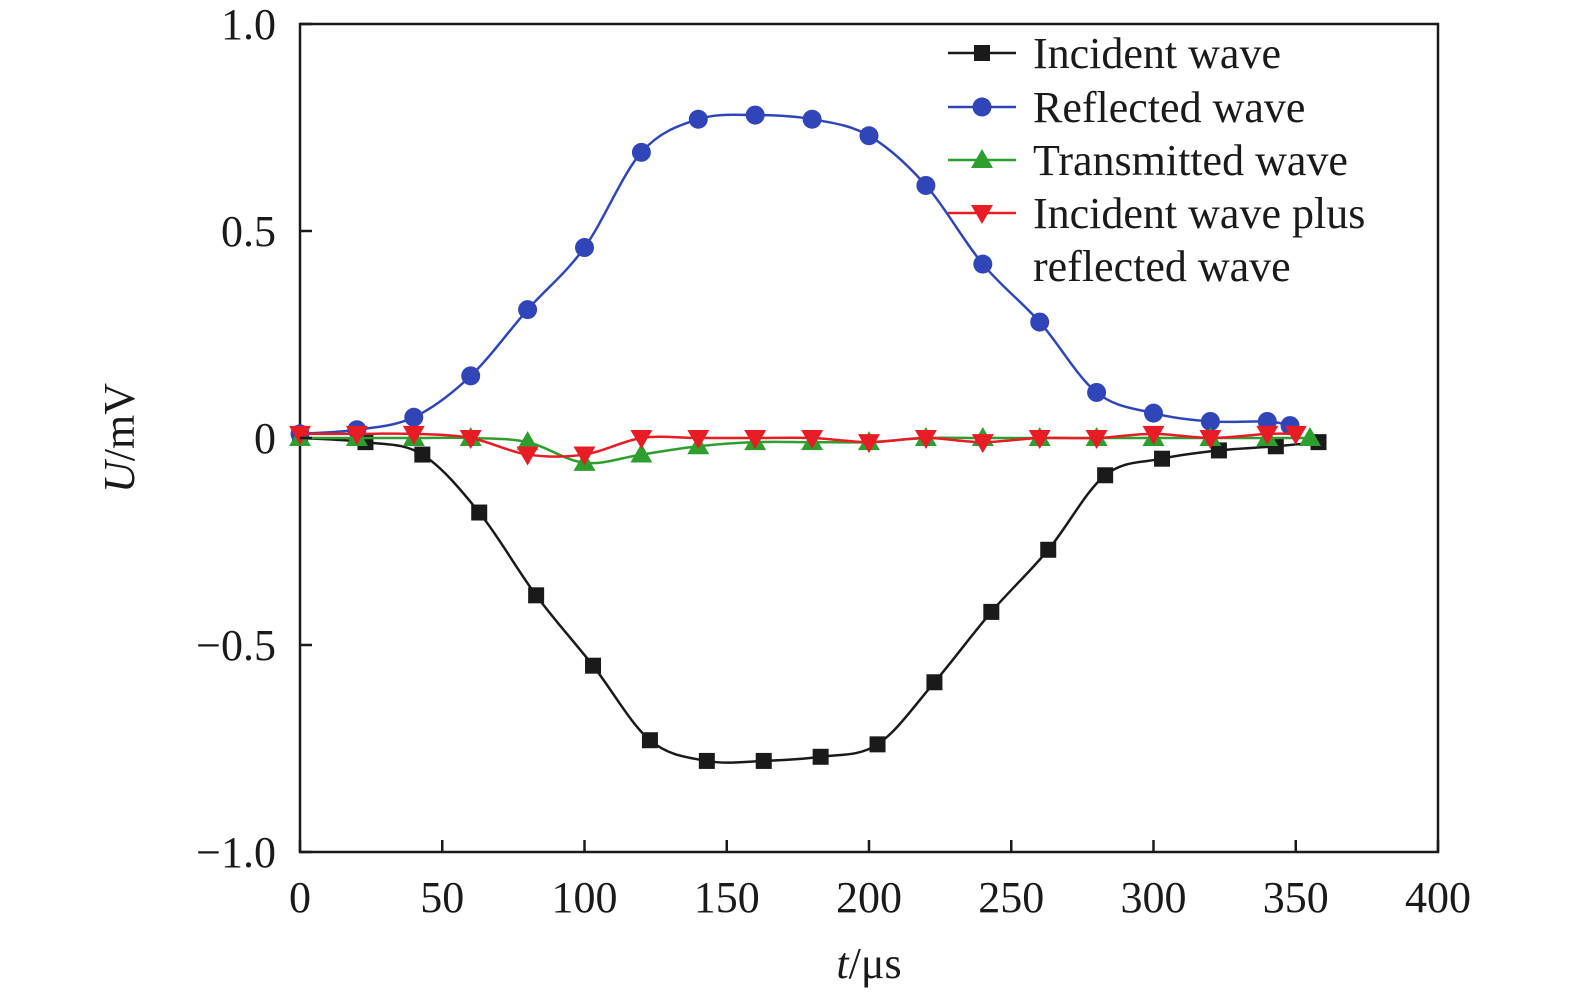 The height and width of the screenshot is (999, 1575). I want to click on x-tick-label: 350, so click(1296, 897).